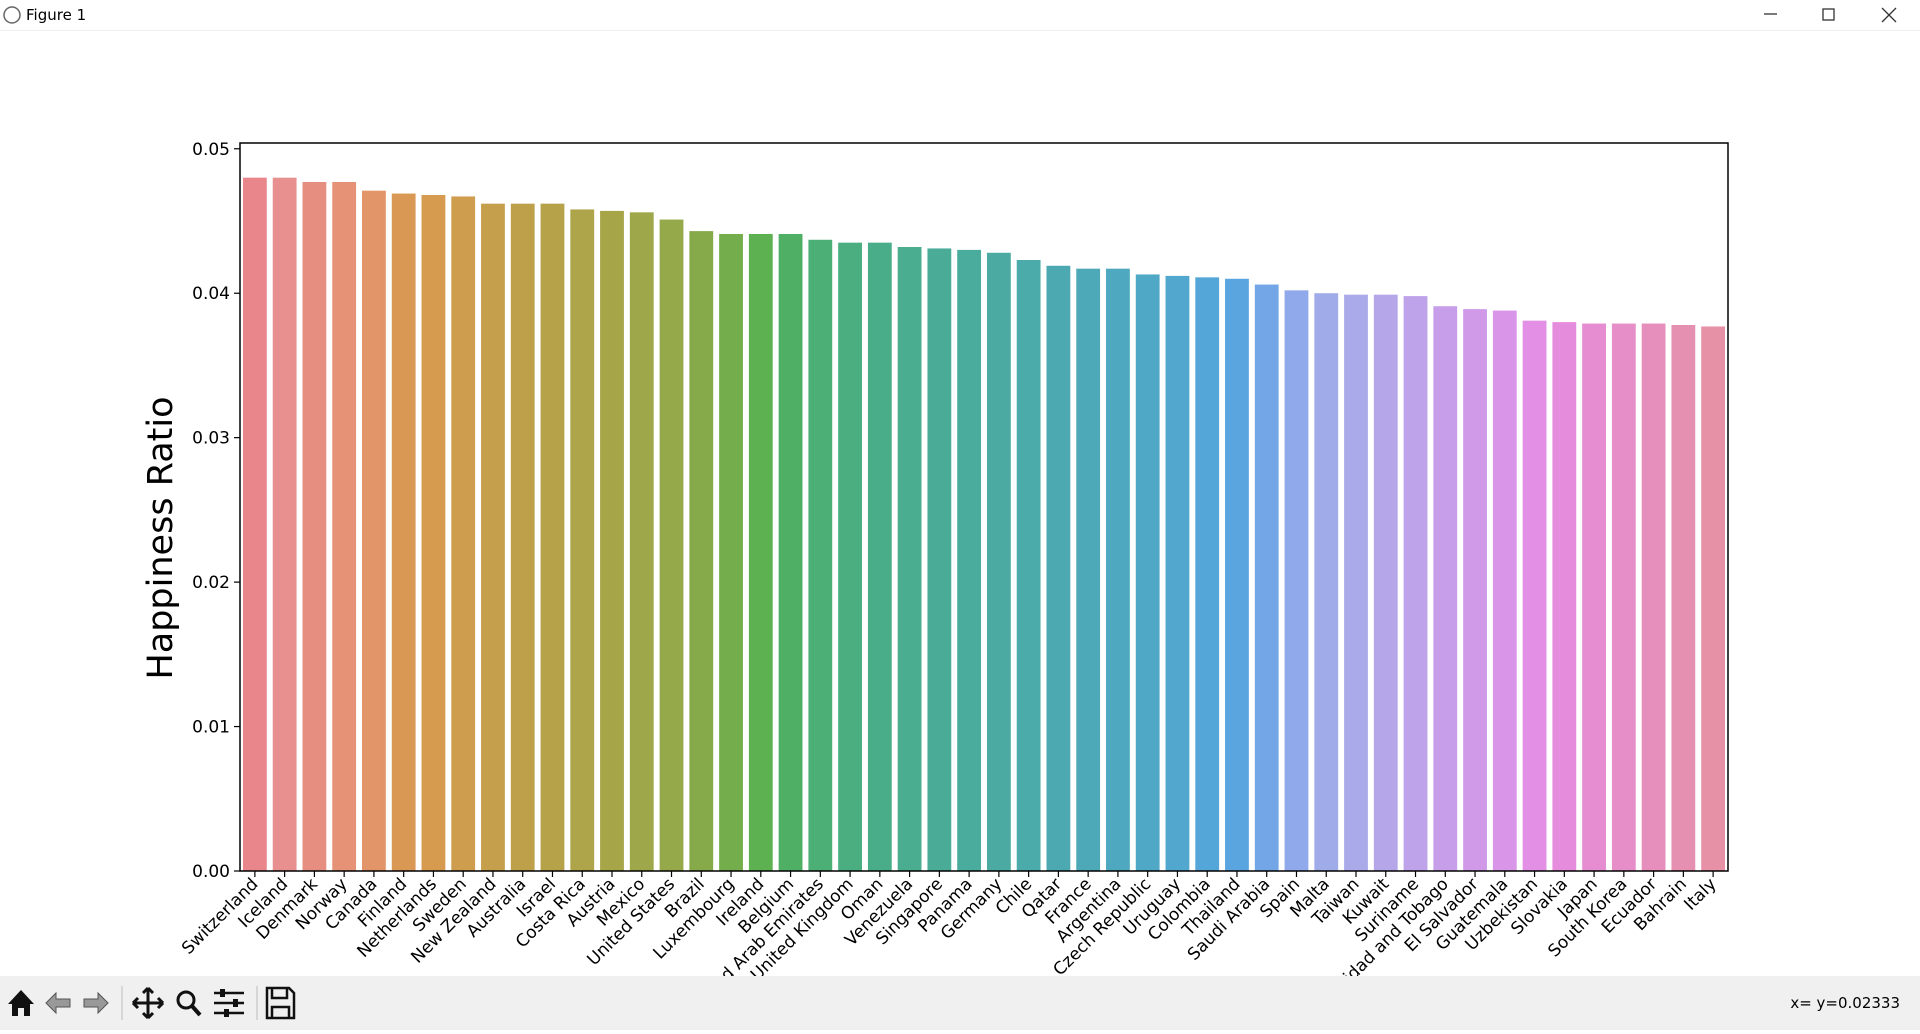 Image resolution: width=1920 pixels, height=1034 pixels. I want to click on toolbar: x= y=0.02333, so click(960, 1003).